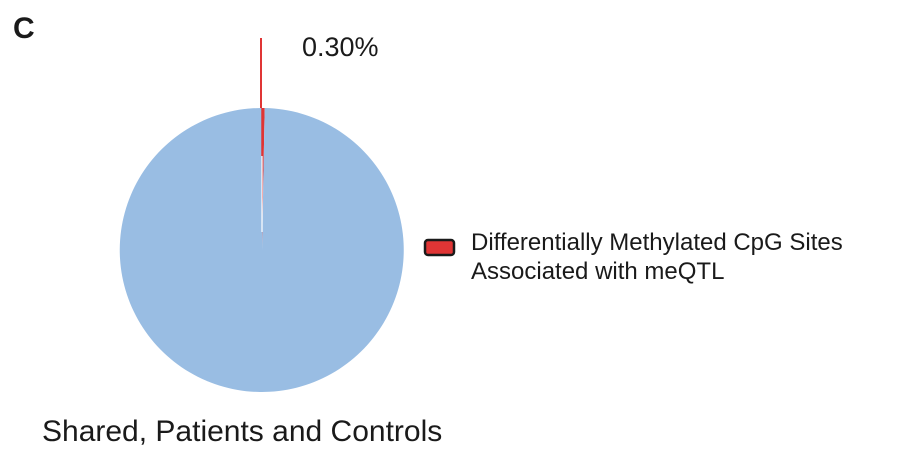  What do you see at coordinates (597, 271) in the screenshot?
I see `legend-label-line-2: Associated with meQTL` at bounding box center [597, 271].